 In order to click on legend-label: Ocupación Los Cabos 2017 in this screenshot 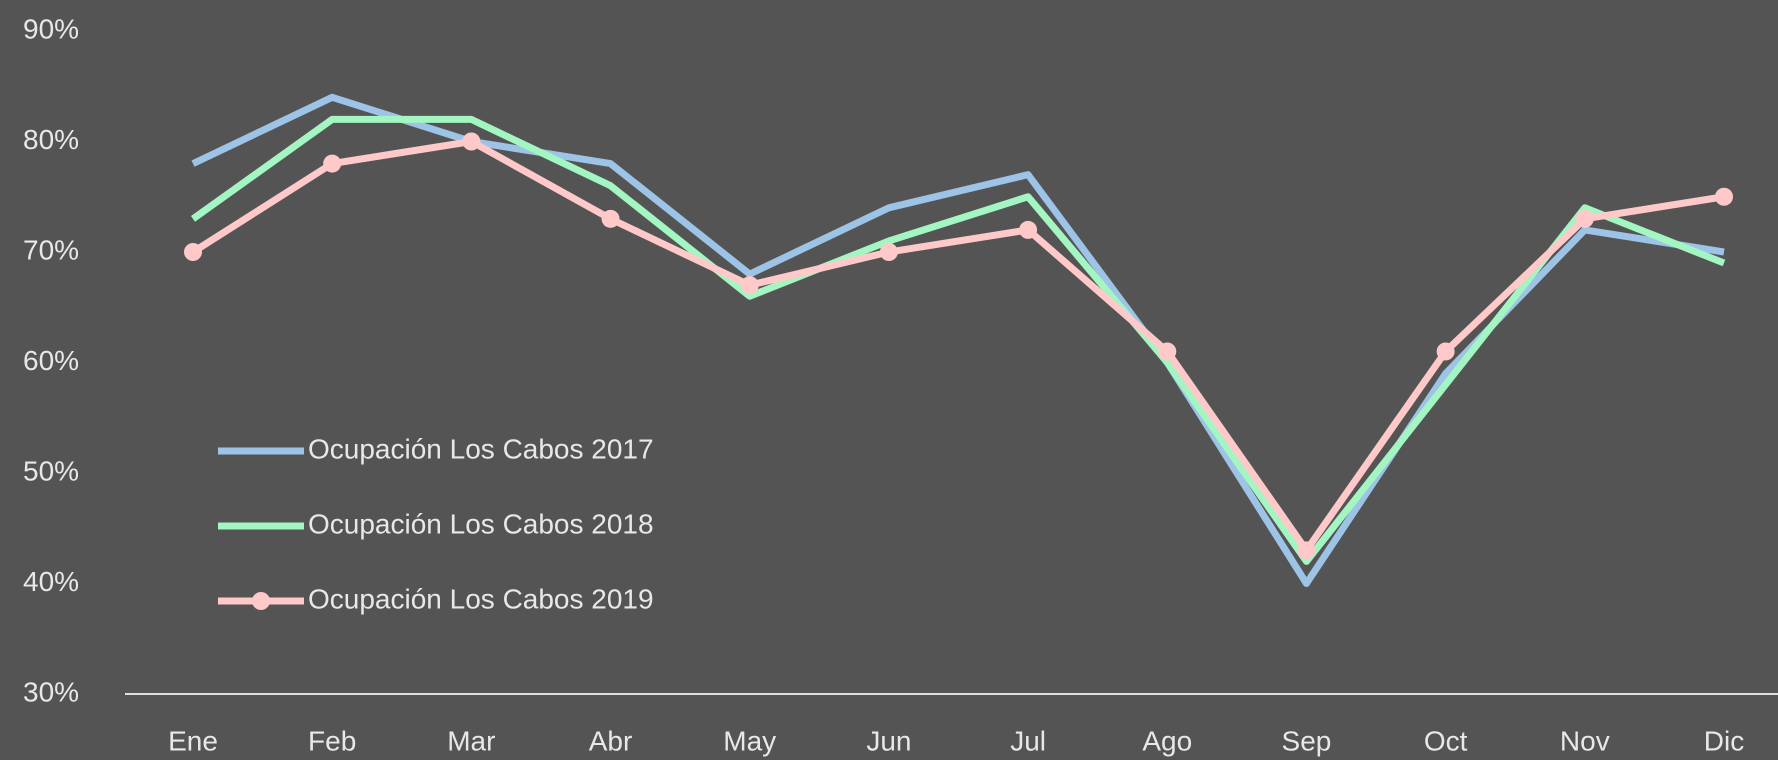, I will do `click(481, 448)`.